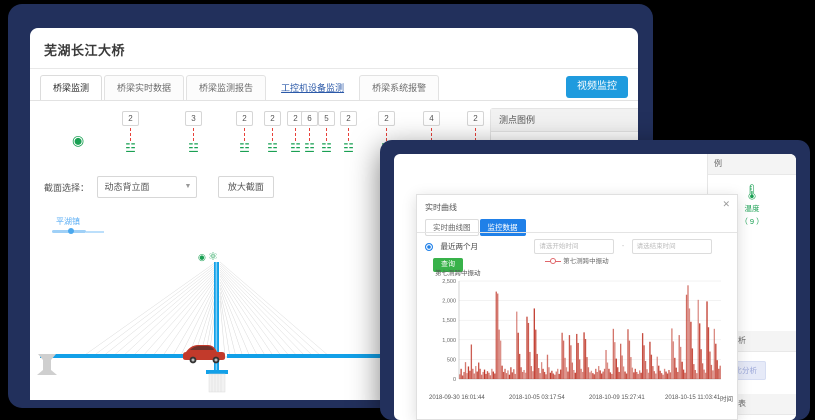  Describe the element at coordinates (69, 231) in the screenshot. I see `bridge-position-slider` at that location.